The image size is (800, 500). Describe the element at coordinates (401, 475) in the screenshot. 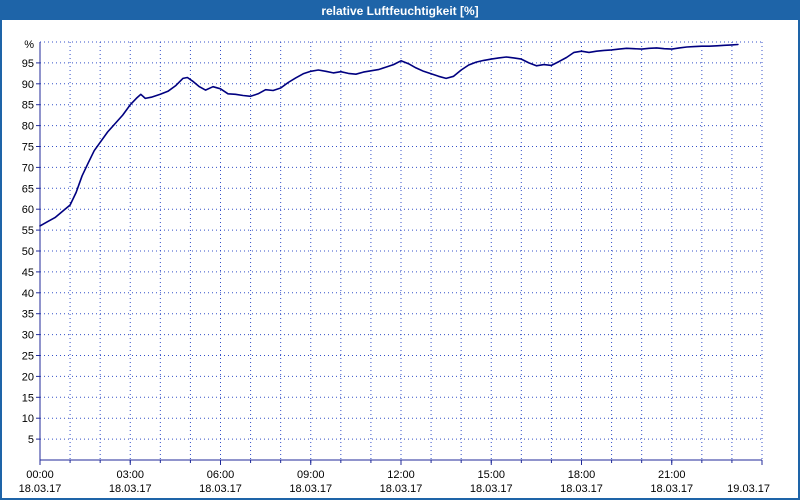

I see `x-time-label: 12:00` at that location.